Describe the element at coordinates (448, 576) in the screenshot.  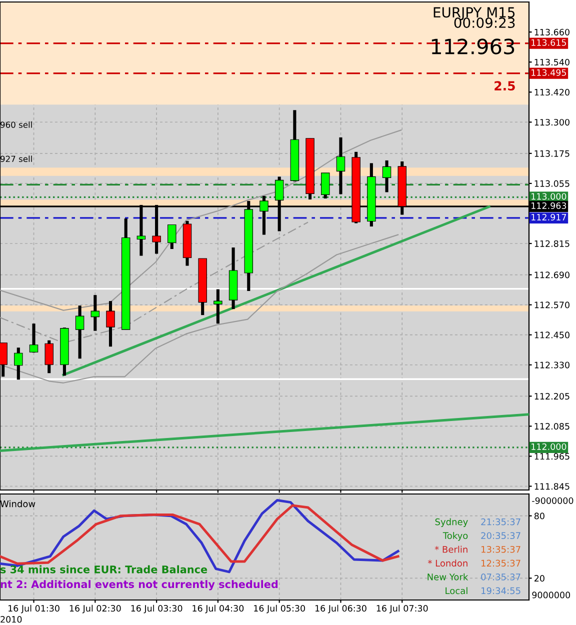
I see `annotation: New York` at that location.